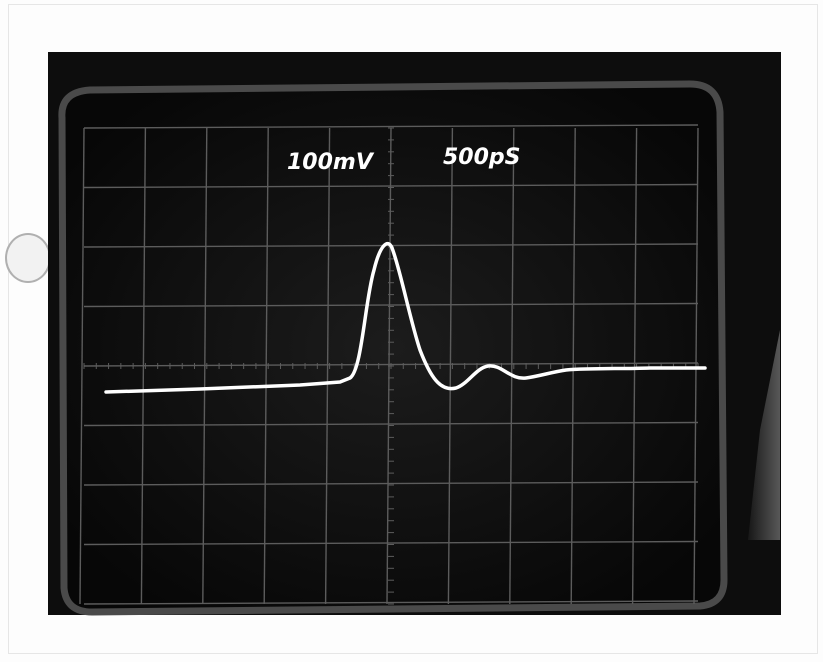 The width and height of the screenshot is (823, 662). I want to click on volts-per-div-label: 100mV, so click(331, 162).